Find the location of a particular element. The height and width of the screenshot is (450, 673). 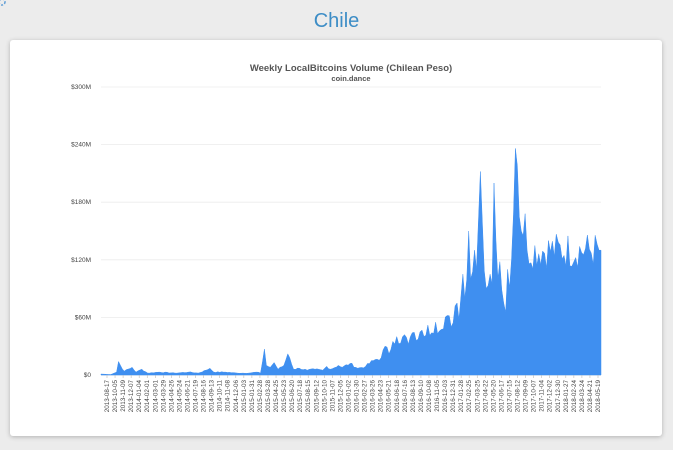

y-tick-label: $120M is located at coordinates (81, 260).